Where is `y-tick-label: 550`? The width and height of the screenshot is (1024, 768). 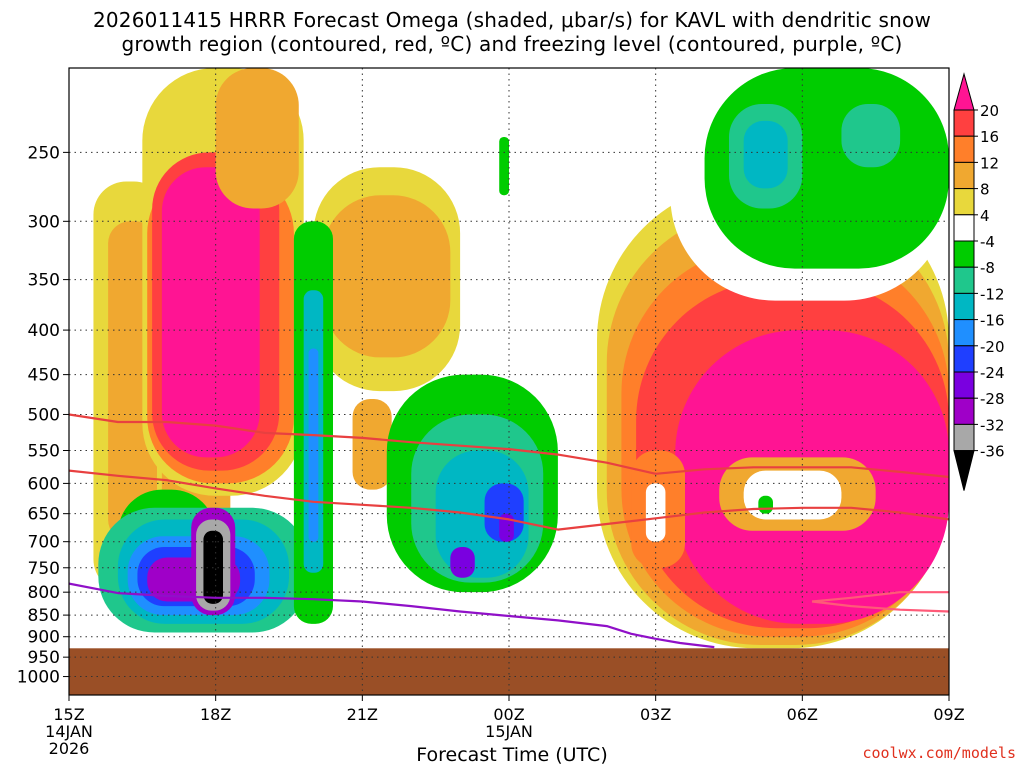
y-tick-label: 550 is located at coordinates (44, 452).